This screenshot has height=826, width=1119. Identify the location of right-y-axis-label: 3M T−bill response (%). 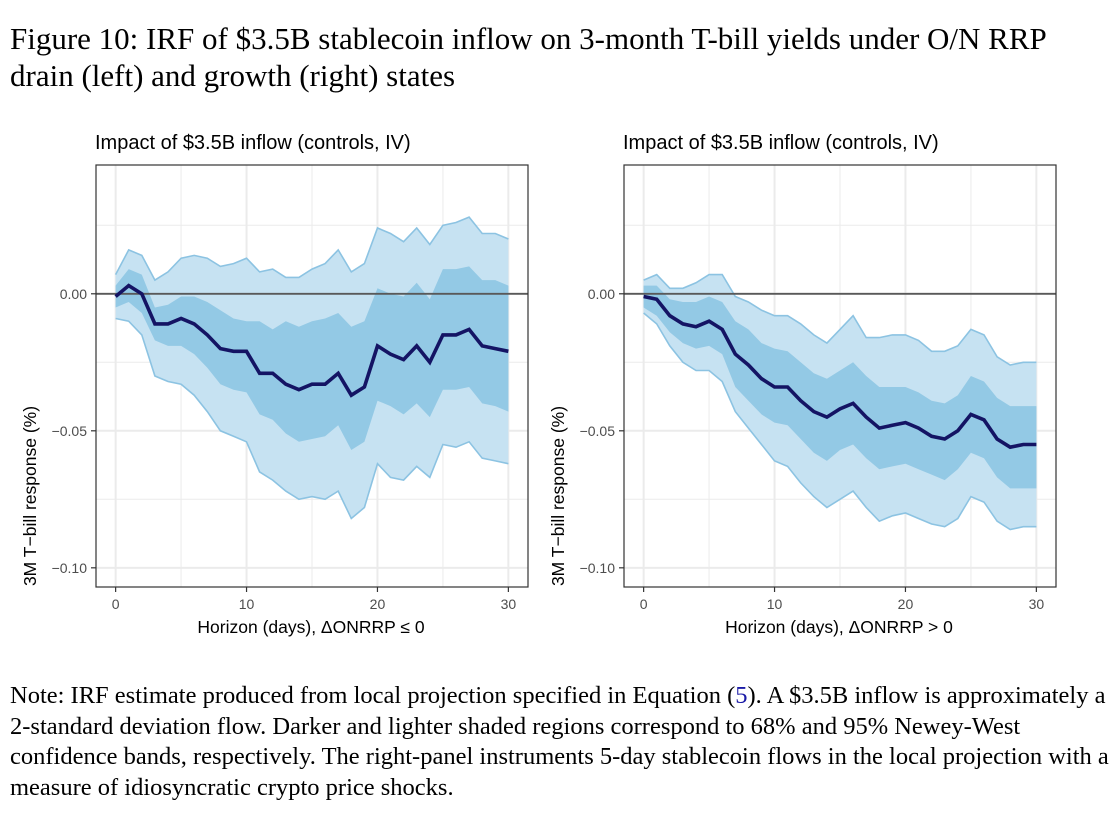
(558, 496).